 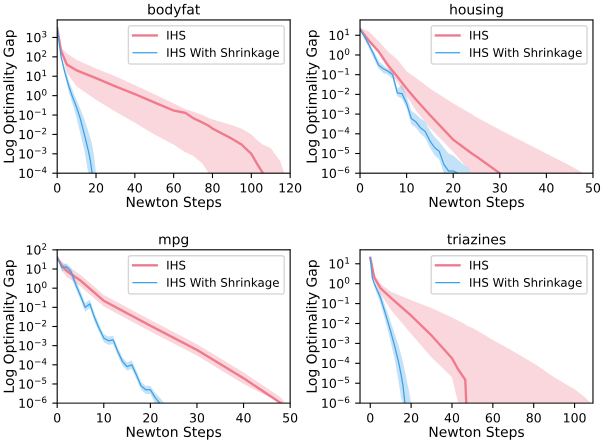 I want to click on chart-title: housing, so click(x=476, y=11).